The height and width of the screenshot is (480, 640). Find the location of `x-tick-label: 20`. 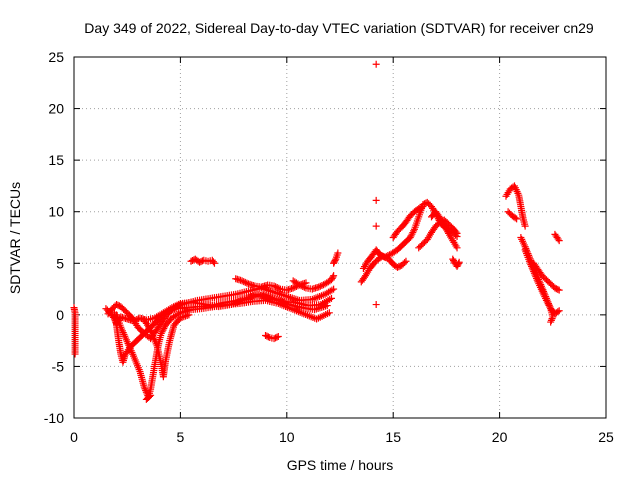

x-tick-label: 20 is located at coordinates (500, 437).